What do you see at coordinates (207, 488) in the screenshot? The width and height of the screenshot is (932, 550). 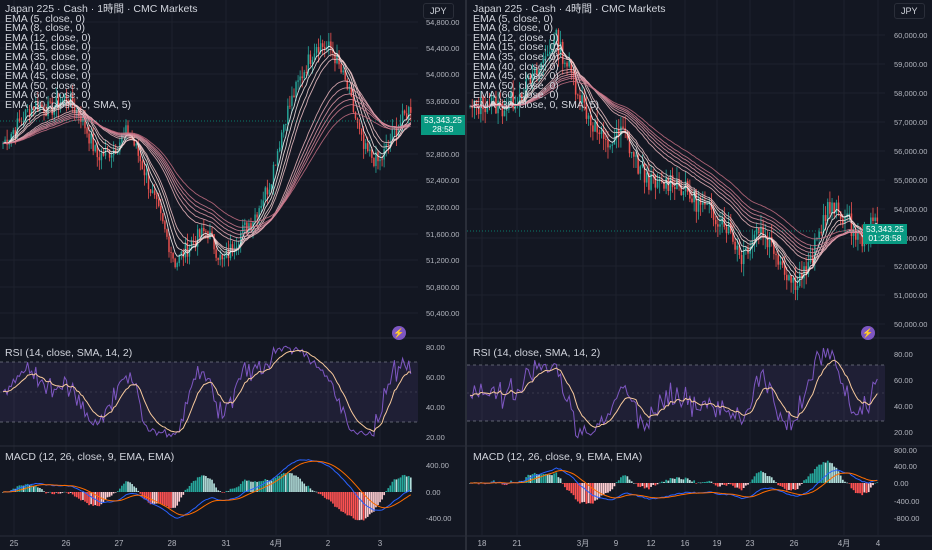 I see `macd-signal-line` at bounding box center [207, 488].